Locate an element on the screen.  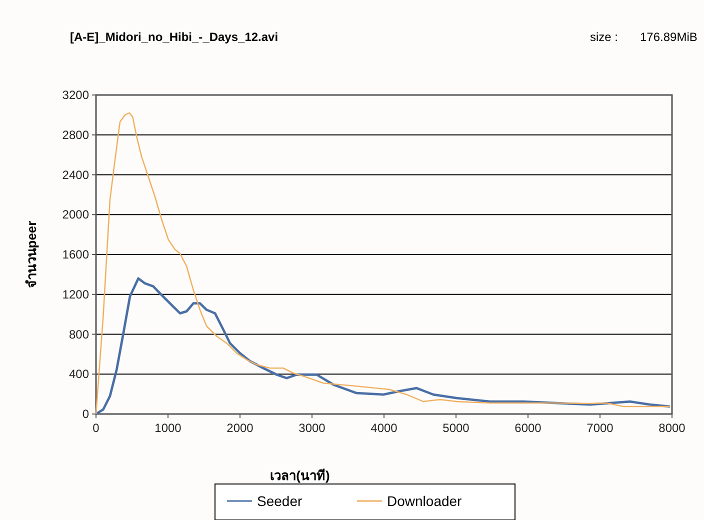
y-tick-label: 3200 is located at coordinates (76, 95).